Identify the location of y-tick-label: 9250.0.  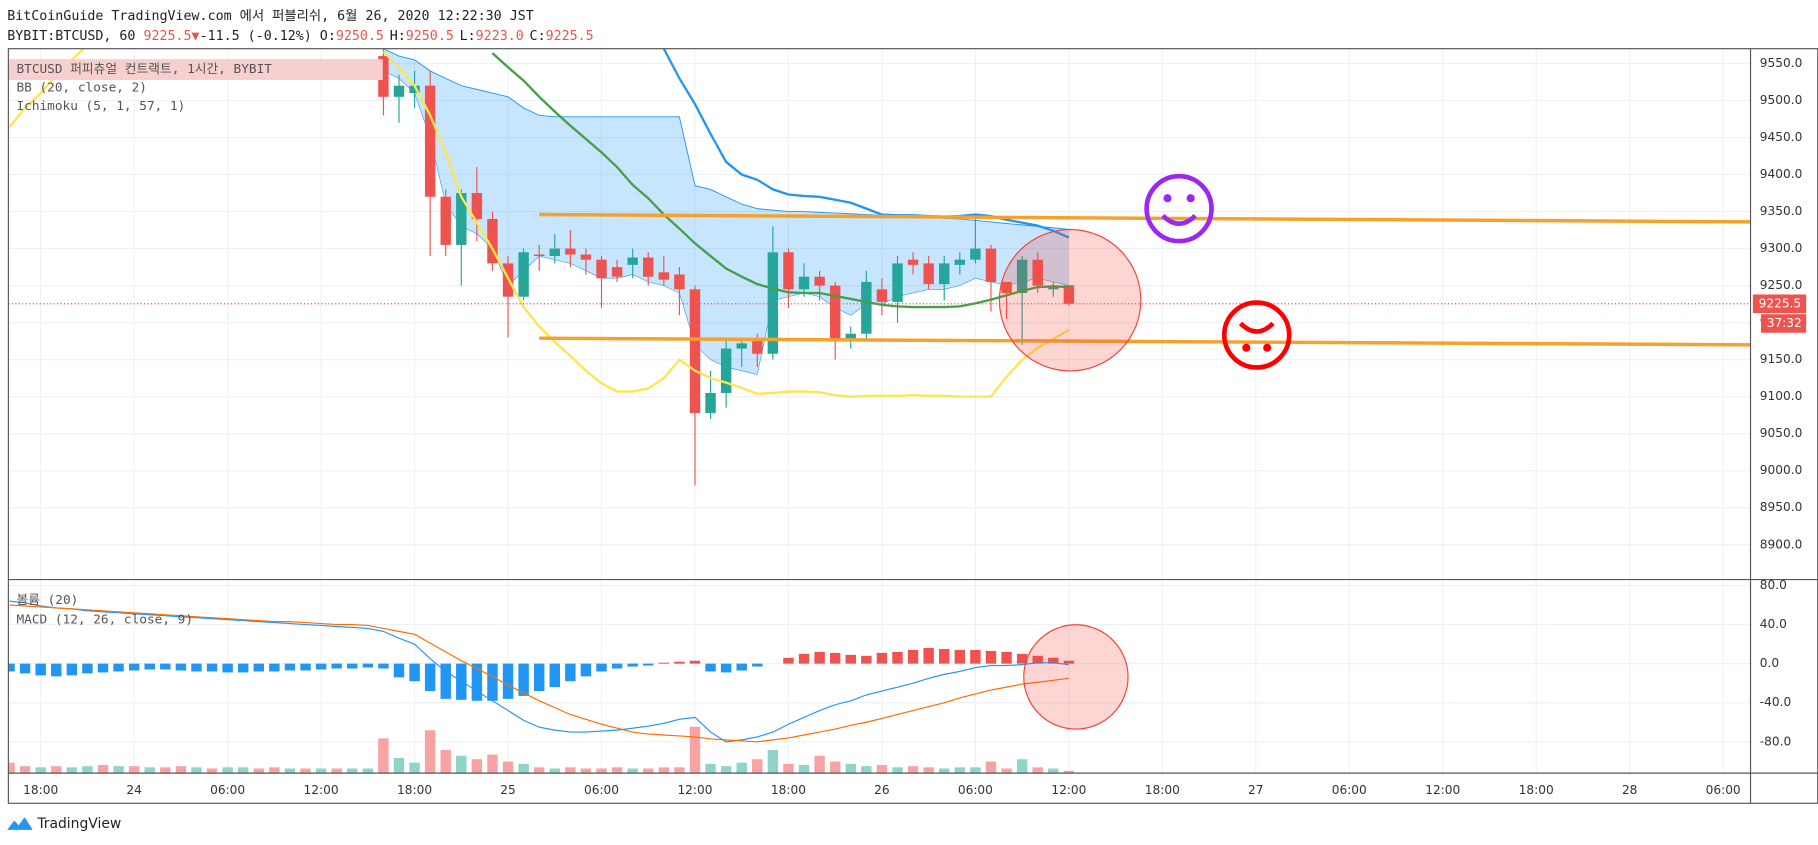
(1781, 285).